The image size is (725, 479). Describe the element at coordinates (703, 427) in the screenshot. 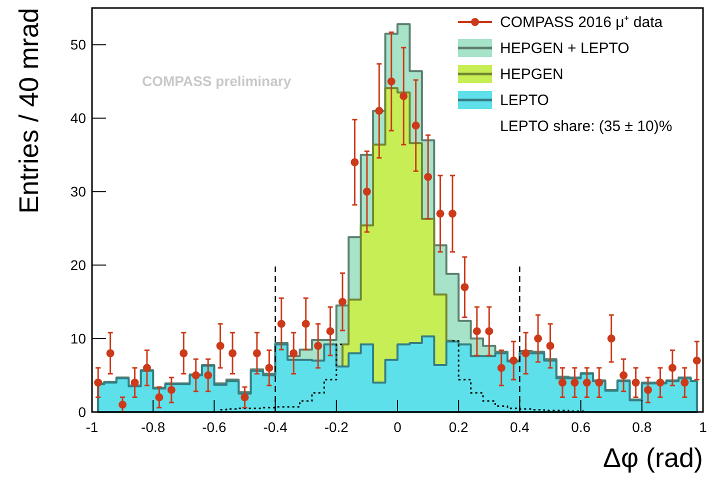

I see `x-tick-label: 1` at that location.